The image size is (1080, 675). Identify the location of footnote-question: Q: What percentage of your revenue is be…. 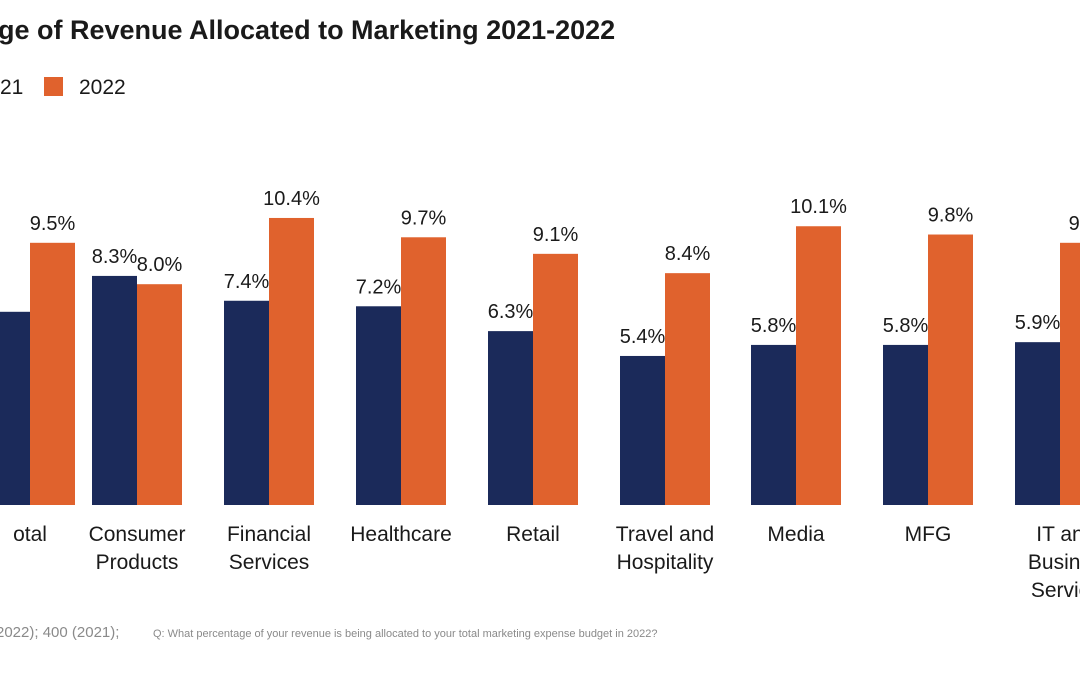
(405, 634).